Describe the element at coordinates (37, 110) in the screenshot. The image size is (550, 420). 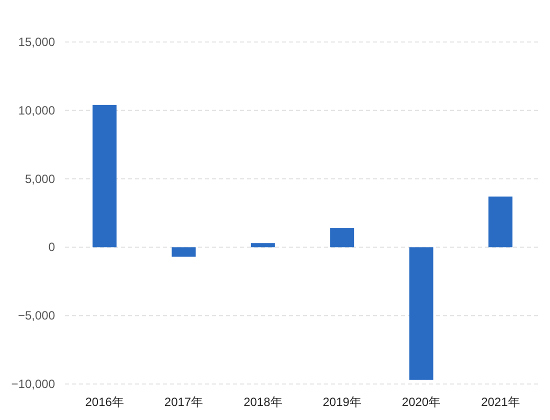
I see `y-tick-label: 10,000` at that location.